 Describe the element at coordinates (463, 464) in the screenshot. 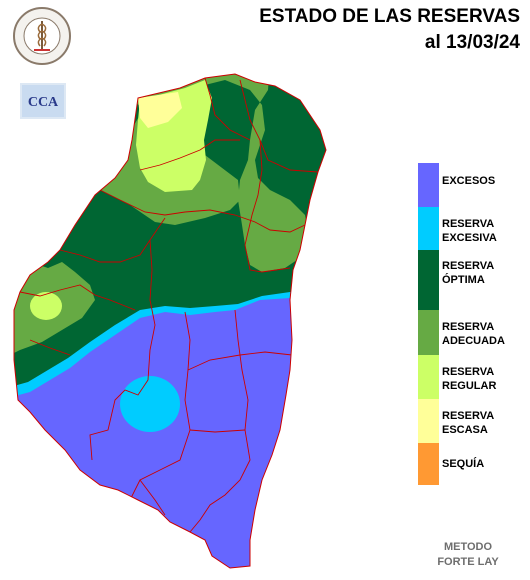

I see `legend-label: SEQUÍA` at that location.